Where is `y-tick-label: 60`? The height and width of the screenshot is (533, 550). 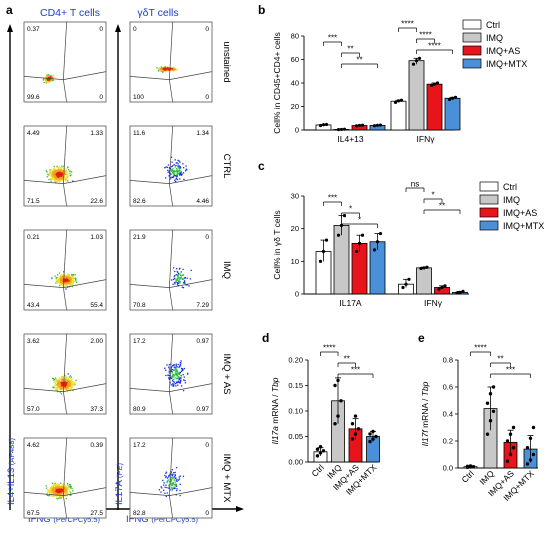
y-tick-label: 60 is located at coordinates (295, 59).